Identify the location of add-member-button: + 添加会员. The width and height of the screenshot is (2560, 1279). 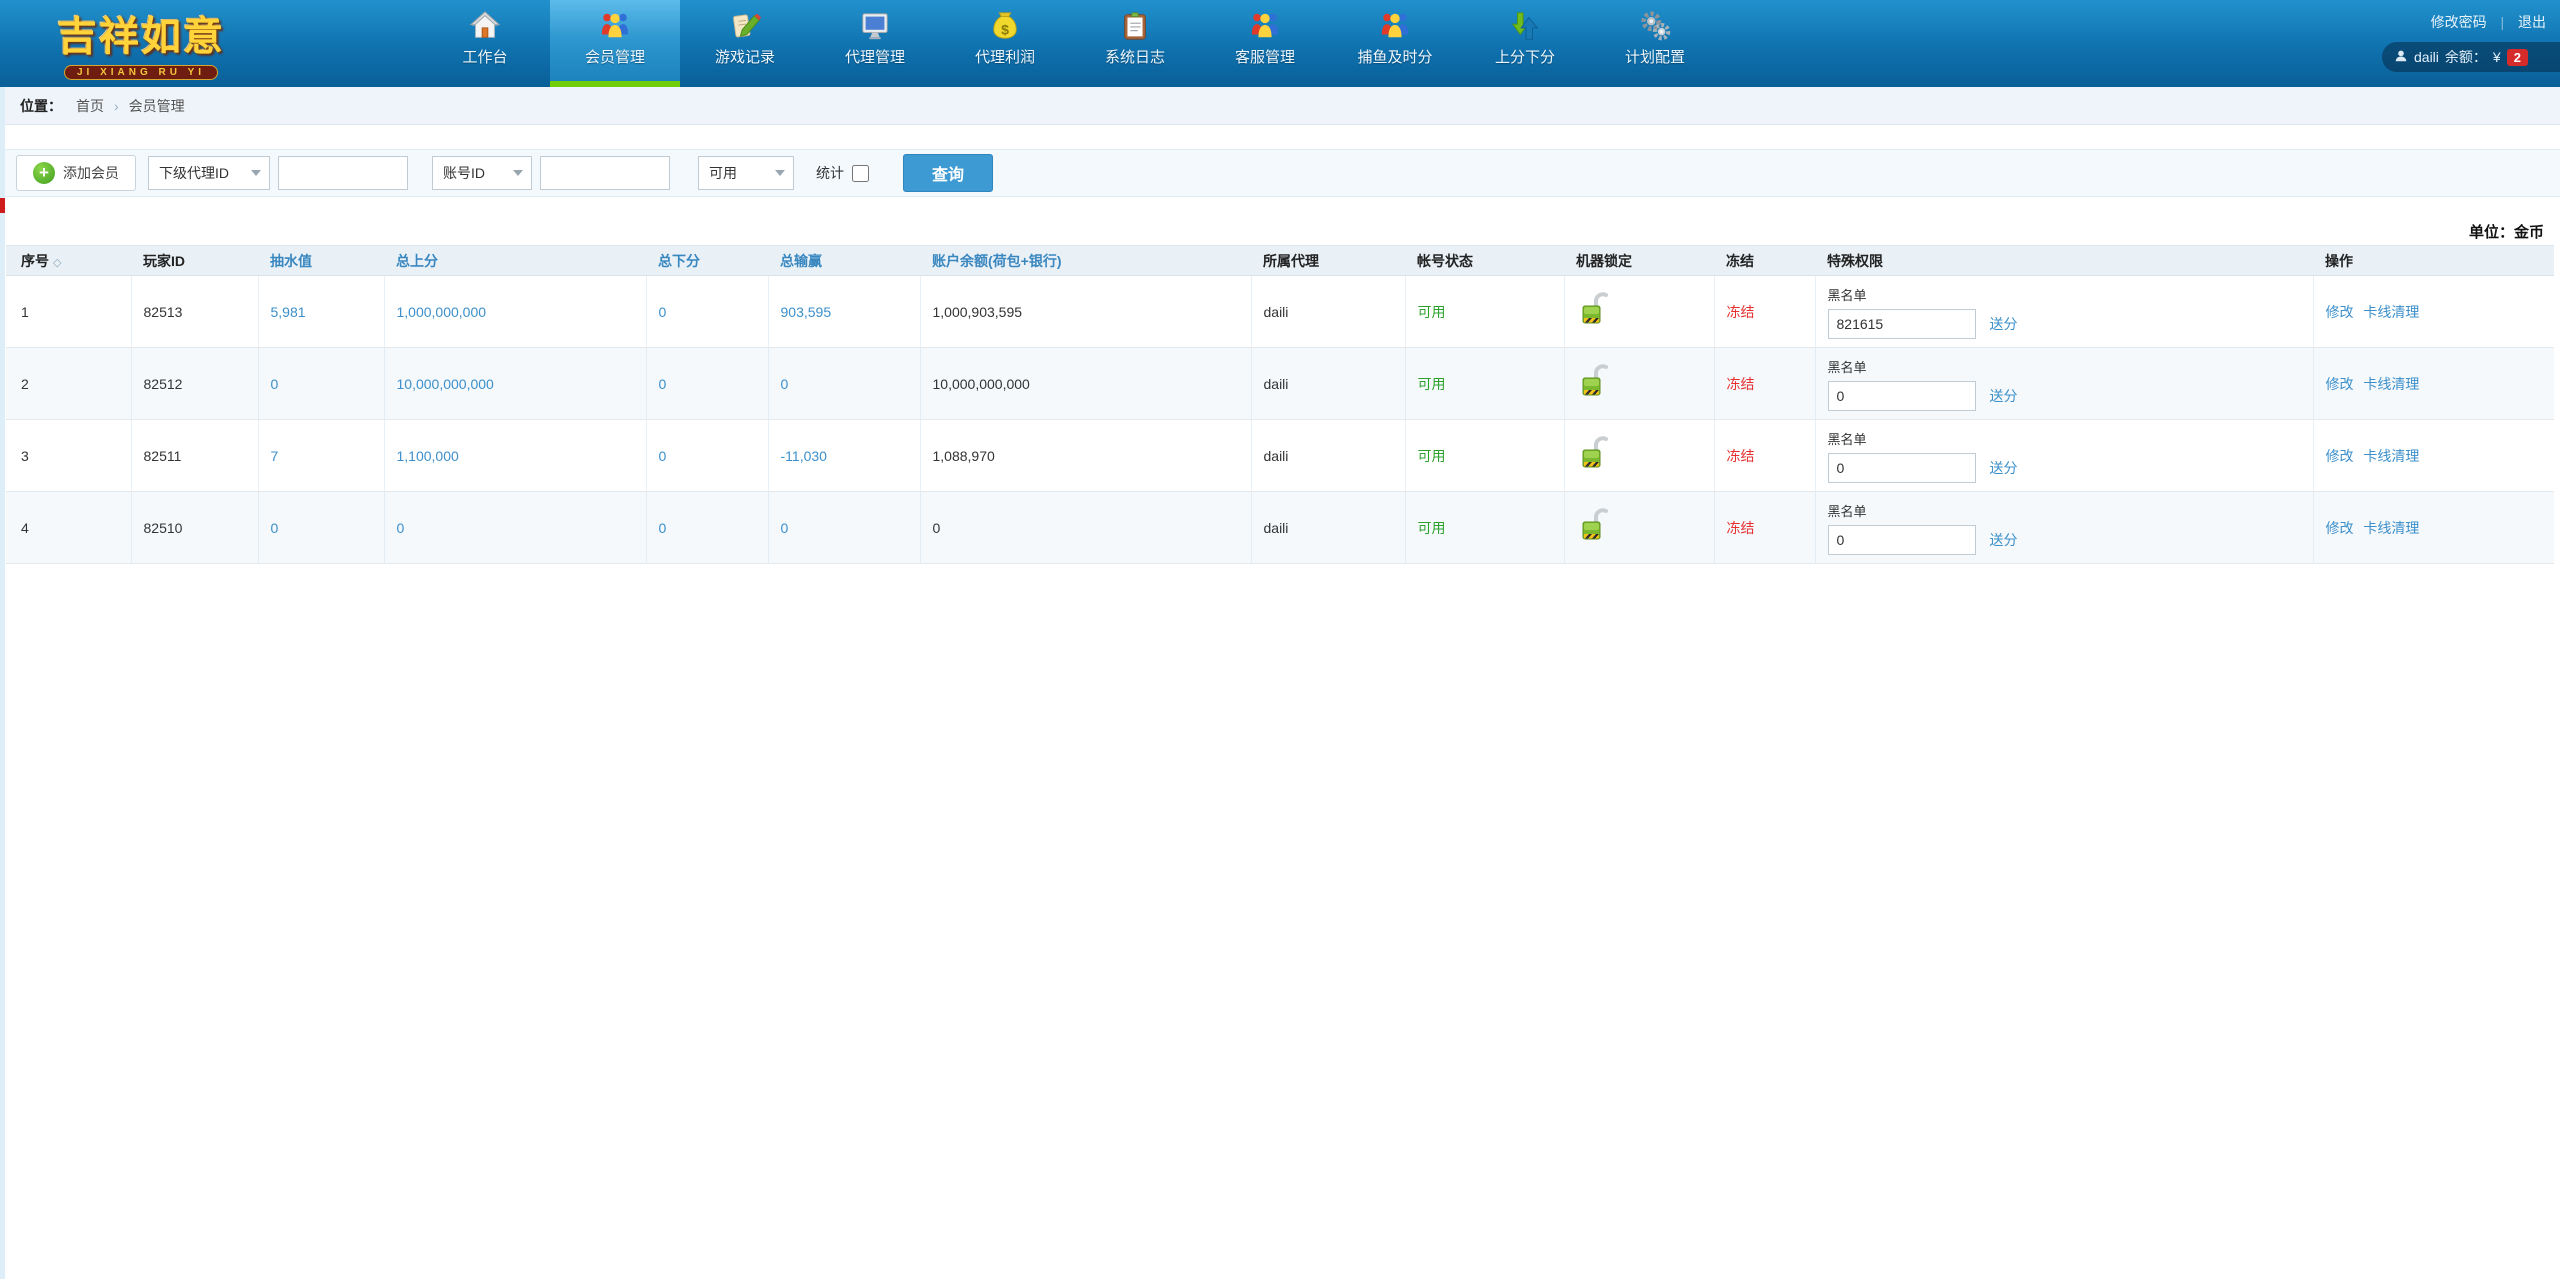
(76, 173).